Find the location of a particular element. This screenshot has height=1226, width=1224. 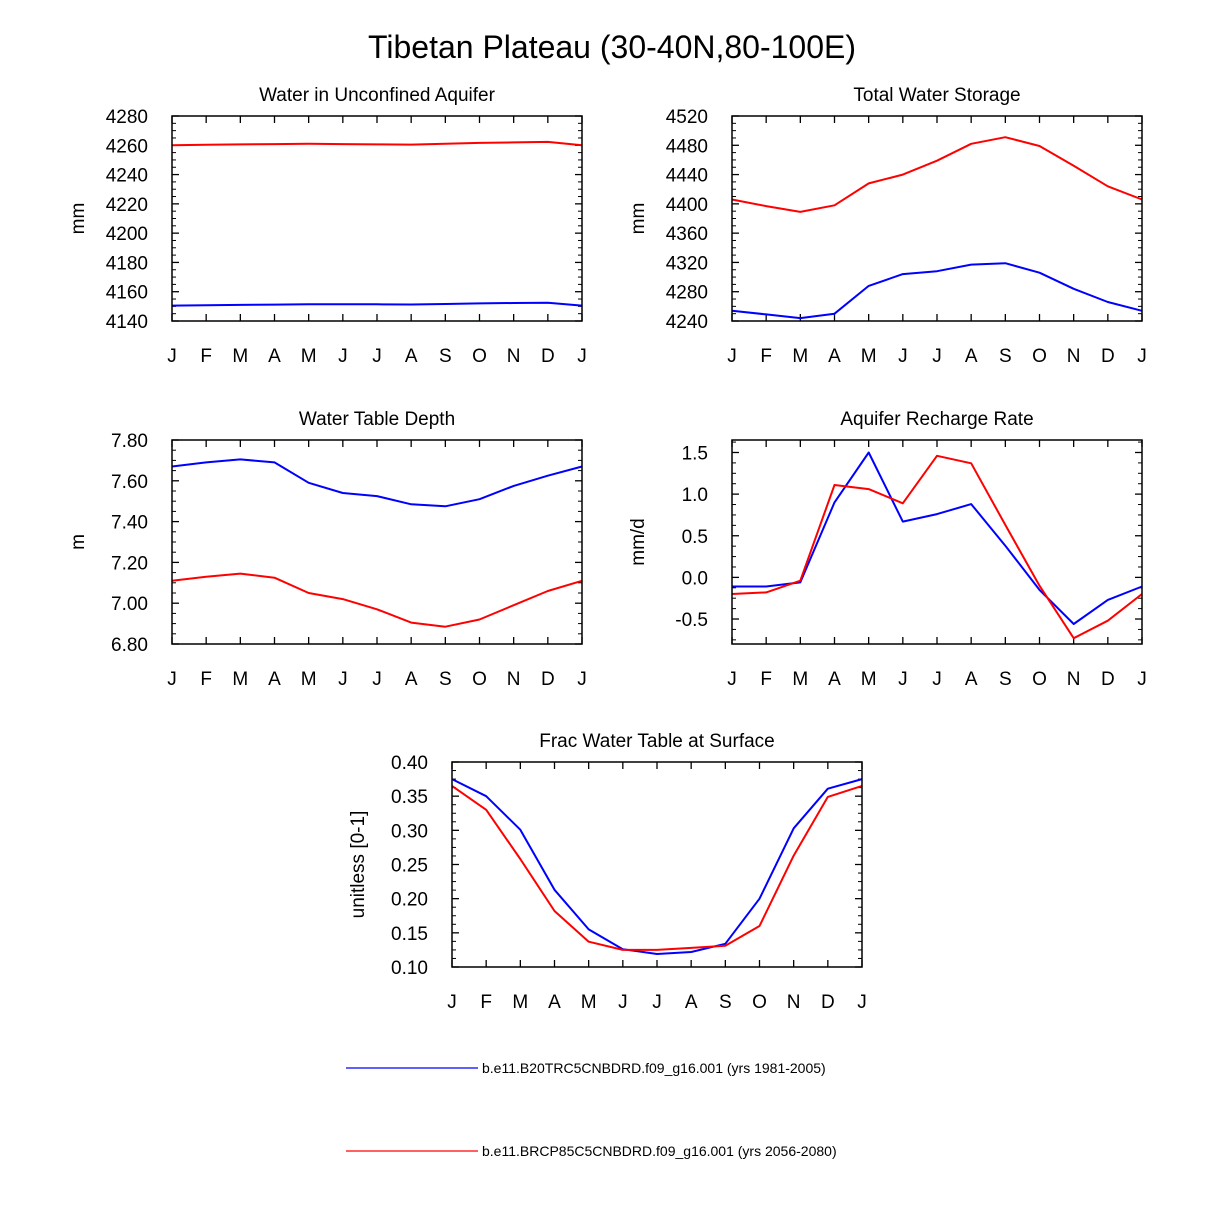

y-tick-label: 4260 is located at coordinates (127, 146).